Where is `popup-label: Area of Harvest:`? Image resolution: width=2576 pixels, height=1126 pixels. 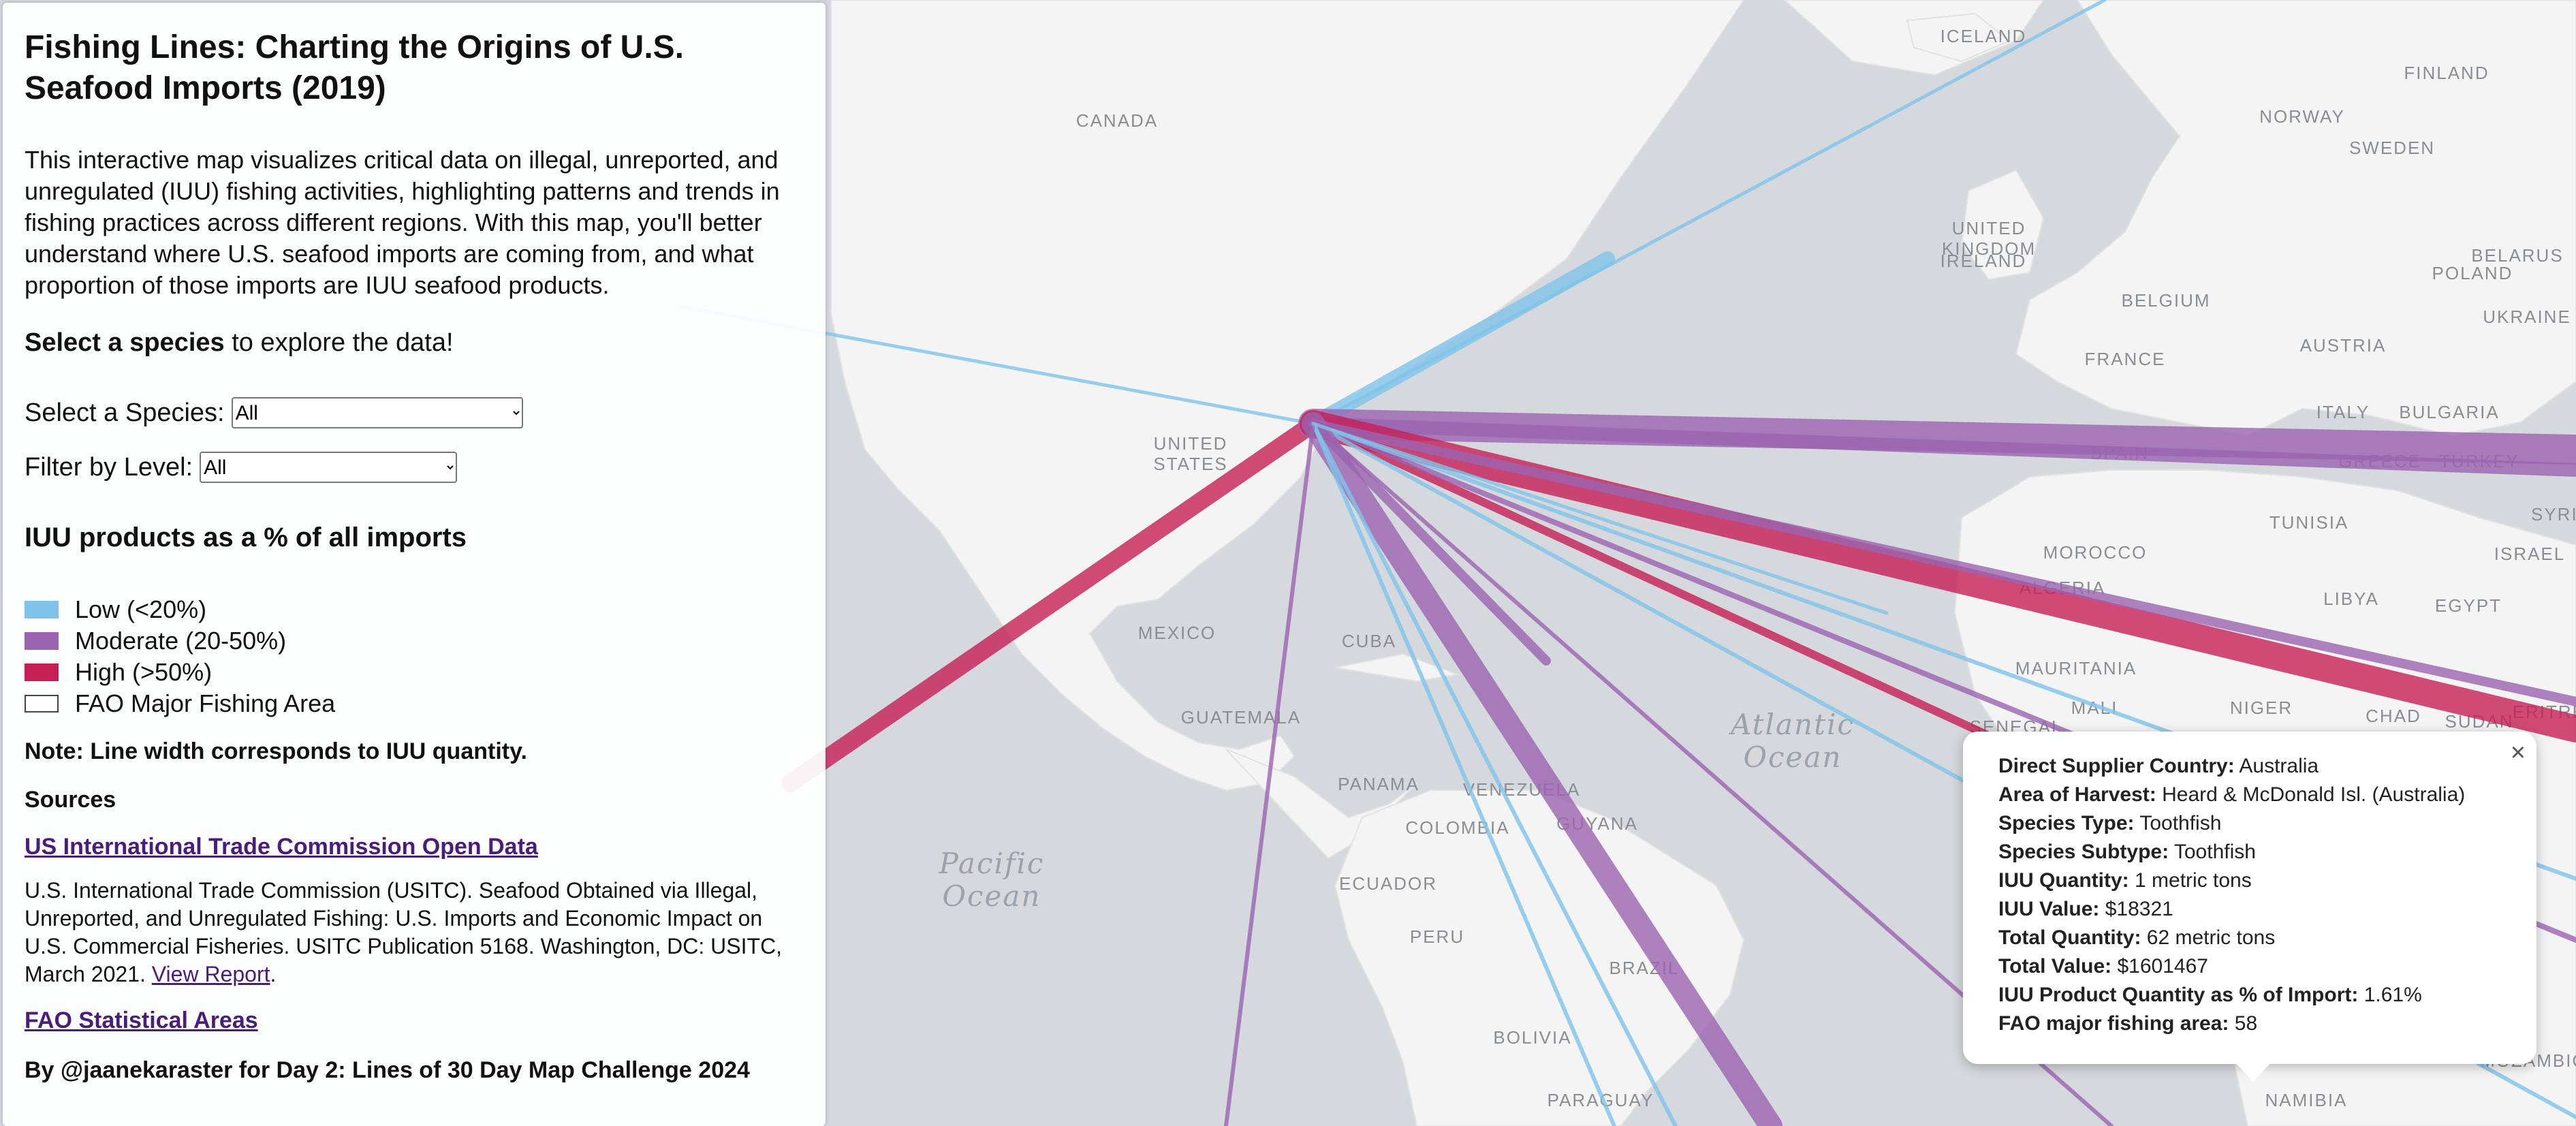
popup-label: Area of Harvest: is located at coordinates (2077, 795).